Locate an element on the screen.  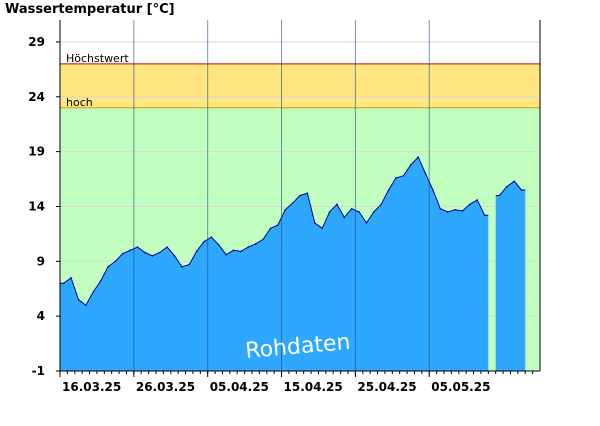
y-tick-label-2: 9 is located at coordinates (41, 261).